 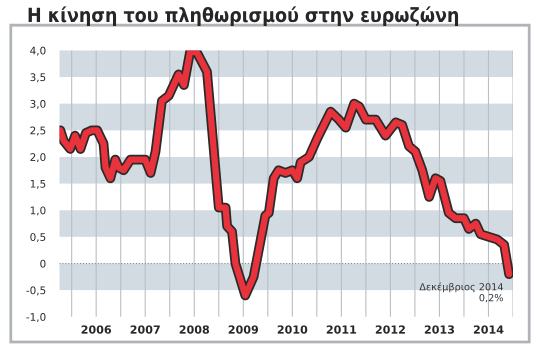 What do you see at coordinates (43, 264) in the screenshot?
I see `y-tick-label: 0` at bounding box center [43, 264].